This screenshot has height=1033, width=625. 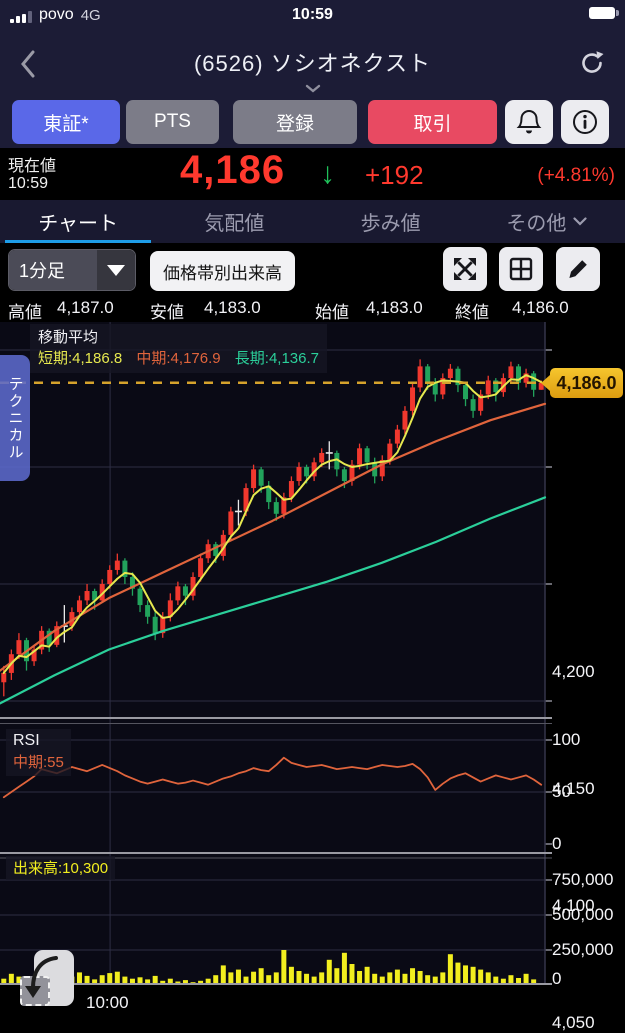 I want to click on back-button, so click(x=28, y=64).